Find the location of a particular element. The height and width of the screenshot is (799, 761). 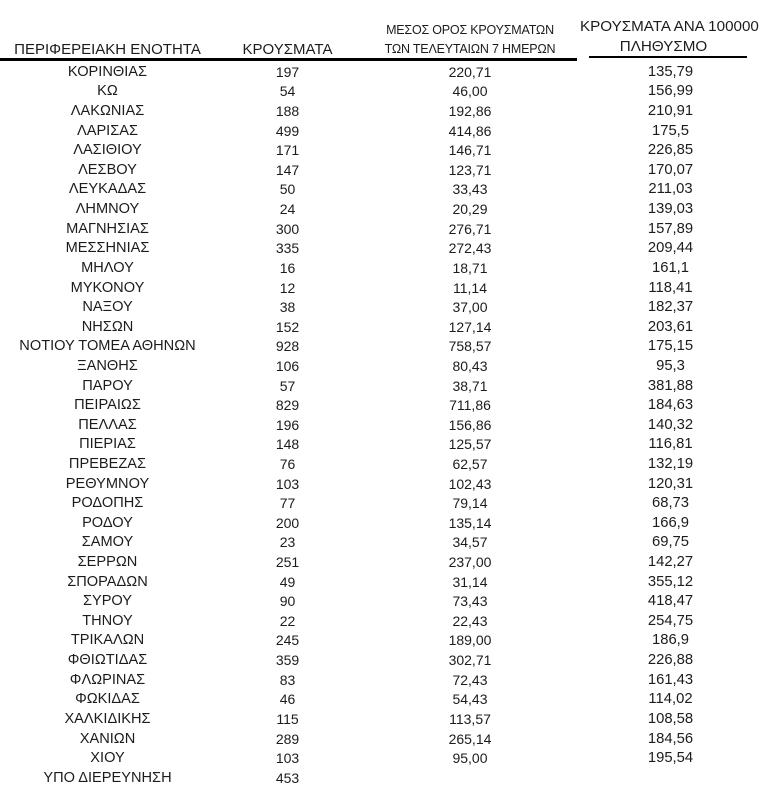

avg-7day-cell: 62,57 is located at coordinates (470, 463).